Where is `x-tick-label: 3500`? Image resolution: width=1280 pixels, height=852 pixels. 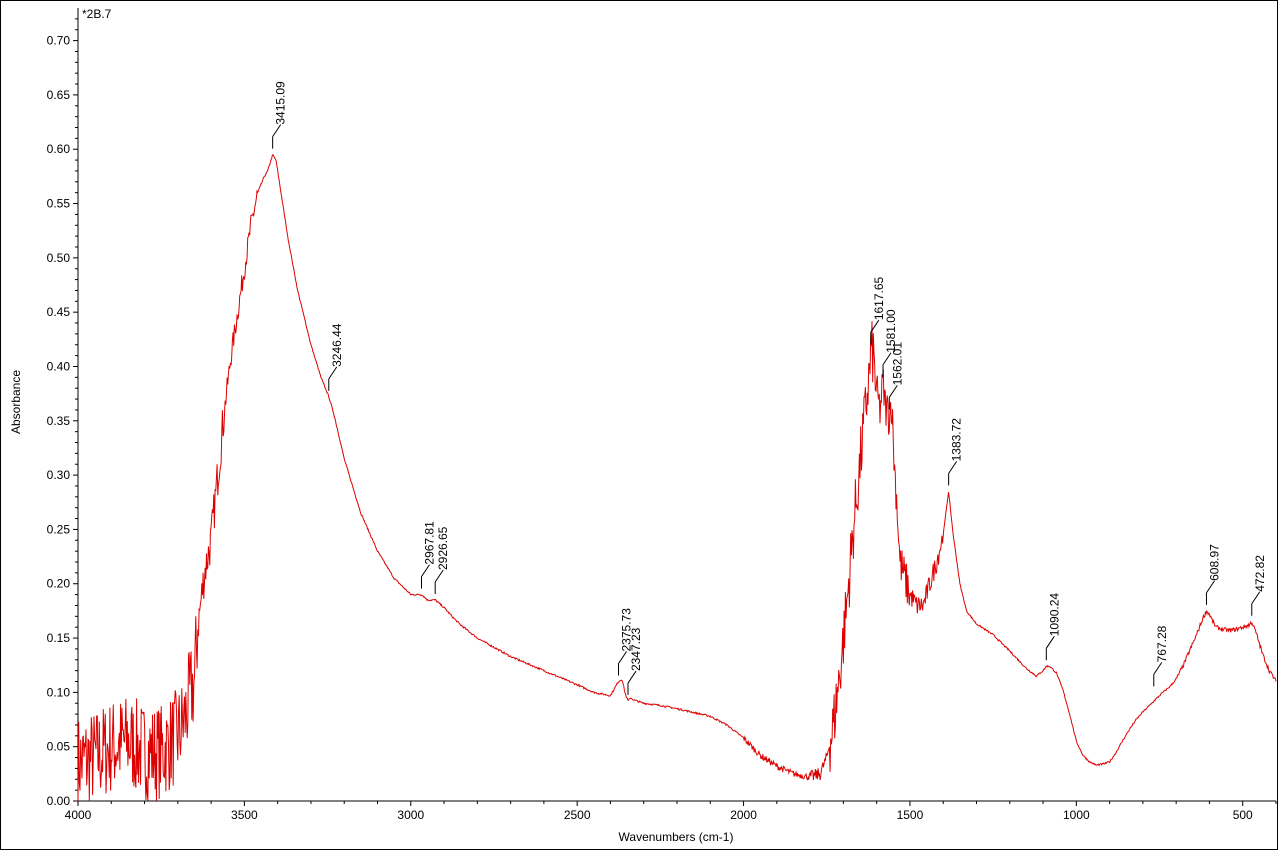
x-tick-label: 3500 is located at coordinates (244, 815).